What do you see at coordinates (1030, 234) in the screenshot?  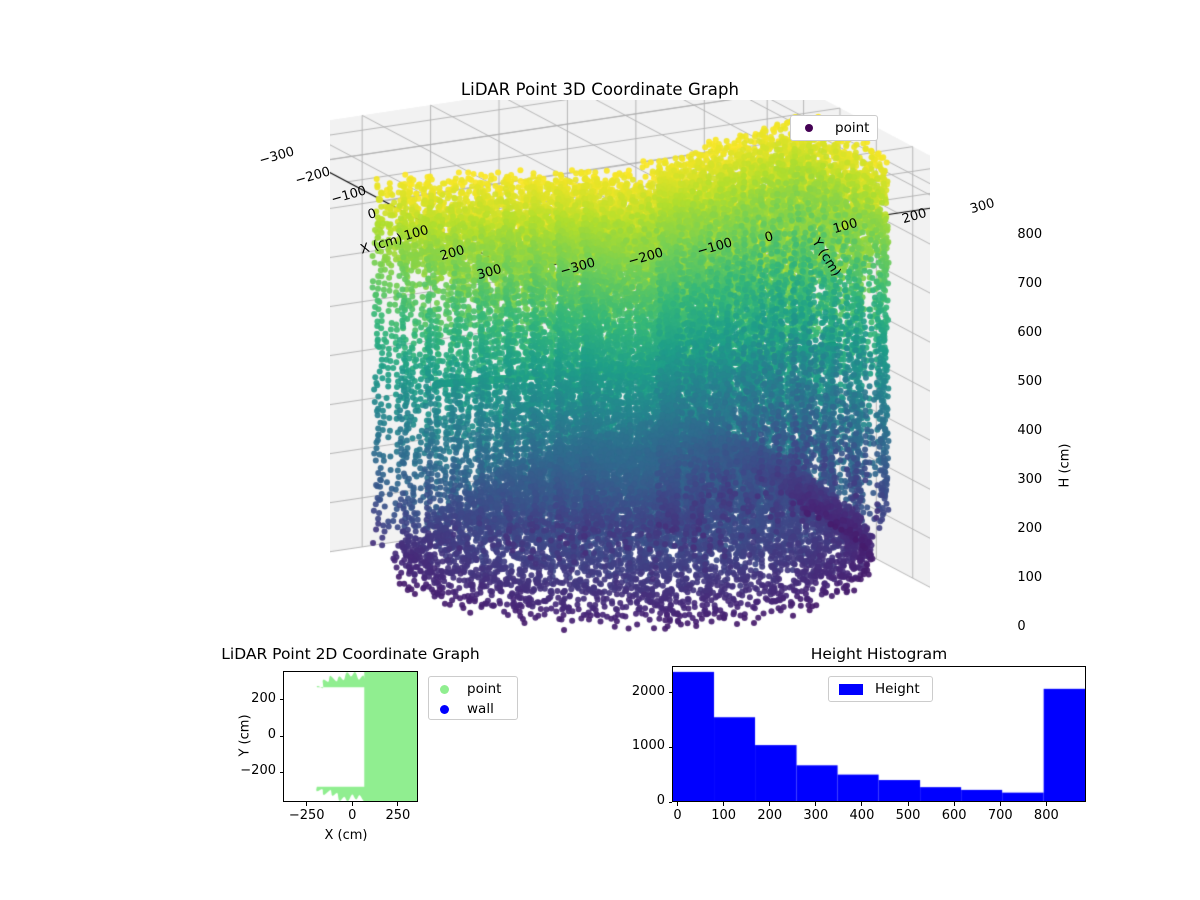 I see `tick-label-z-3d: 800` at bounding box center [1030, 234].